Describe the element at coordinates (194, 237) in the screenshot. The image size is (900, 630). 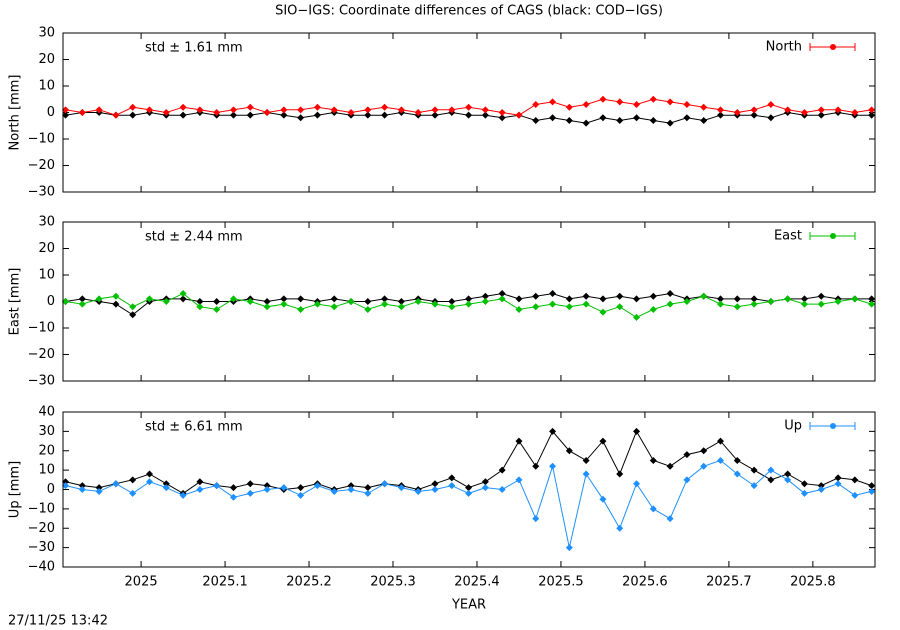
I see `std-annotation: std ± 2.44 mm` at that location.